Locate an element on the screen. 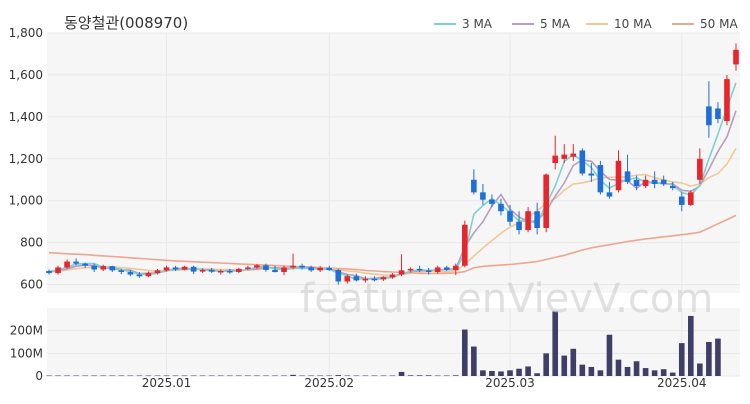 This screenshot has width=750, height=404. volume-tick-label: 200M is located at coordinates (26, 331).